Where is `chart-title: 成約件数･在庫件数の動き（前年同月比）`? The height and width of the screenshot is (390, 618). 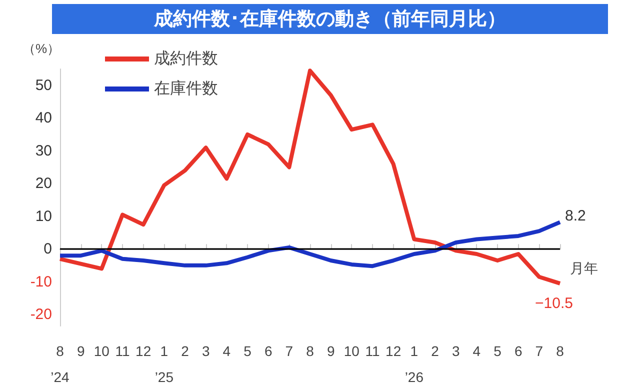
chart-title: 成約件数･在庫件数の動き（前年同月比） is located at coordinates (330, 19).